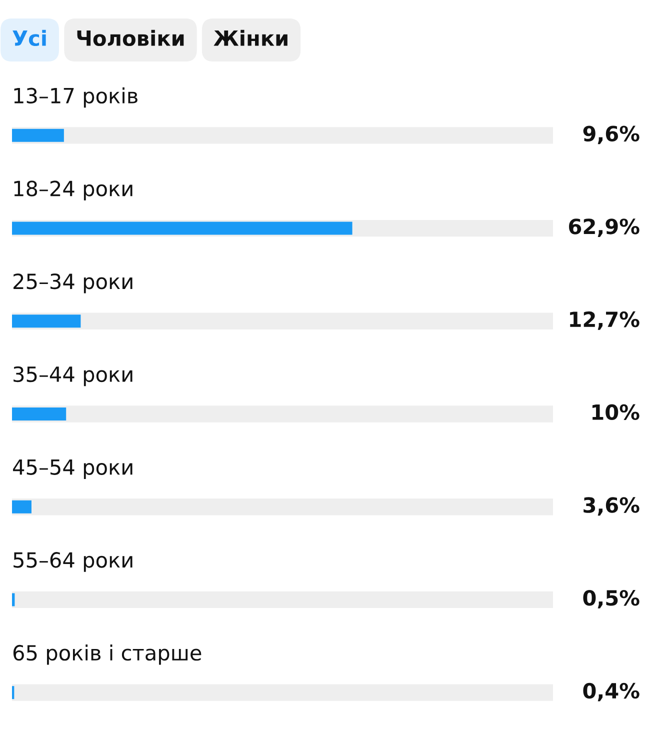  Describe the element at coordinates (611, 135) in the screenshot. I see `data-label: 9,6%` at that location.